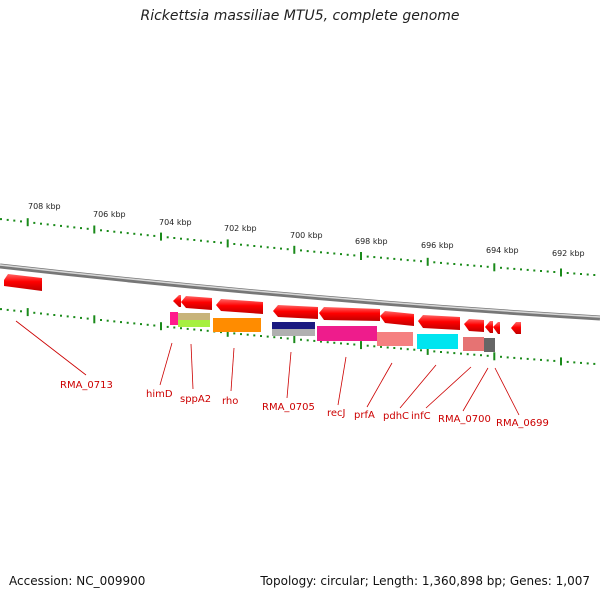 The width and height of the screenshot is (600, 600). Describe the element at coordinates (364, 415) in the screenshot. I see `gene-label-prfa: prfA` at that location.